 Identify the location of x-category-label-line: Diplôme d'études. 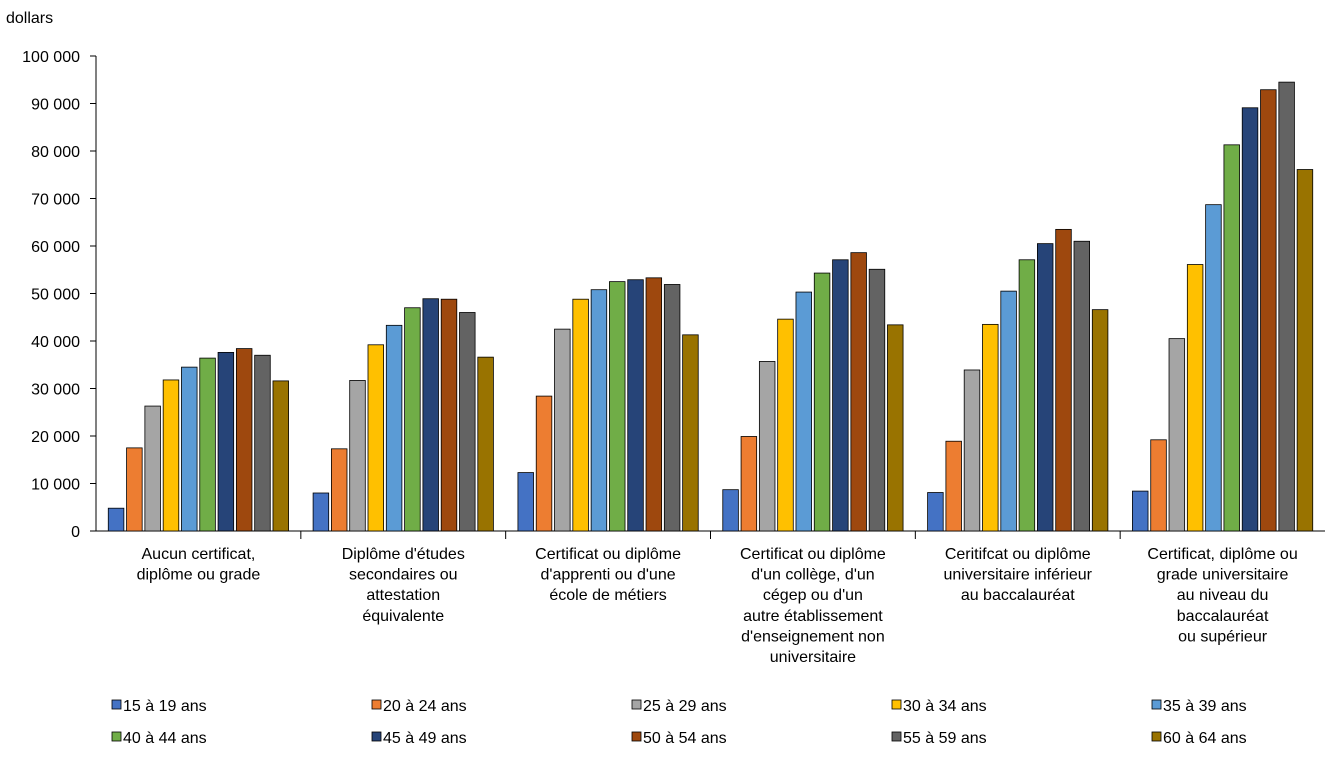
(403, 554).